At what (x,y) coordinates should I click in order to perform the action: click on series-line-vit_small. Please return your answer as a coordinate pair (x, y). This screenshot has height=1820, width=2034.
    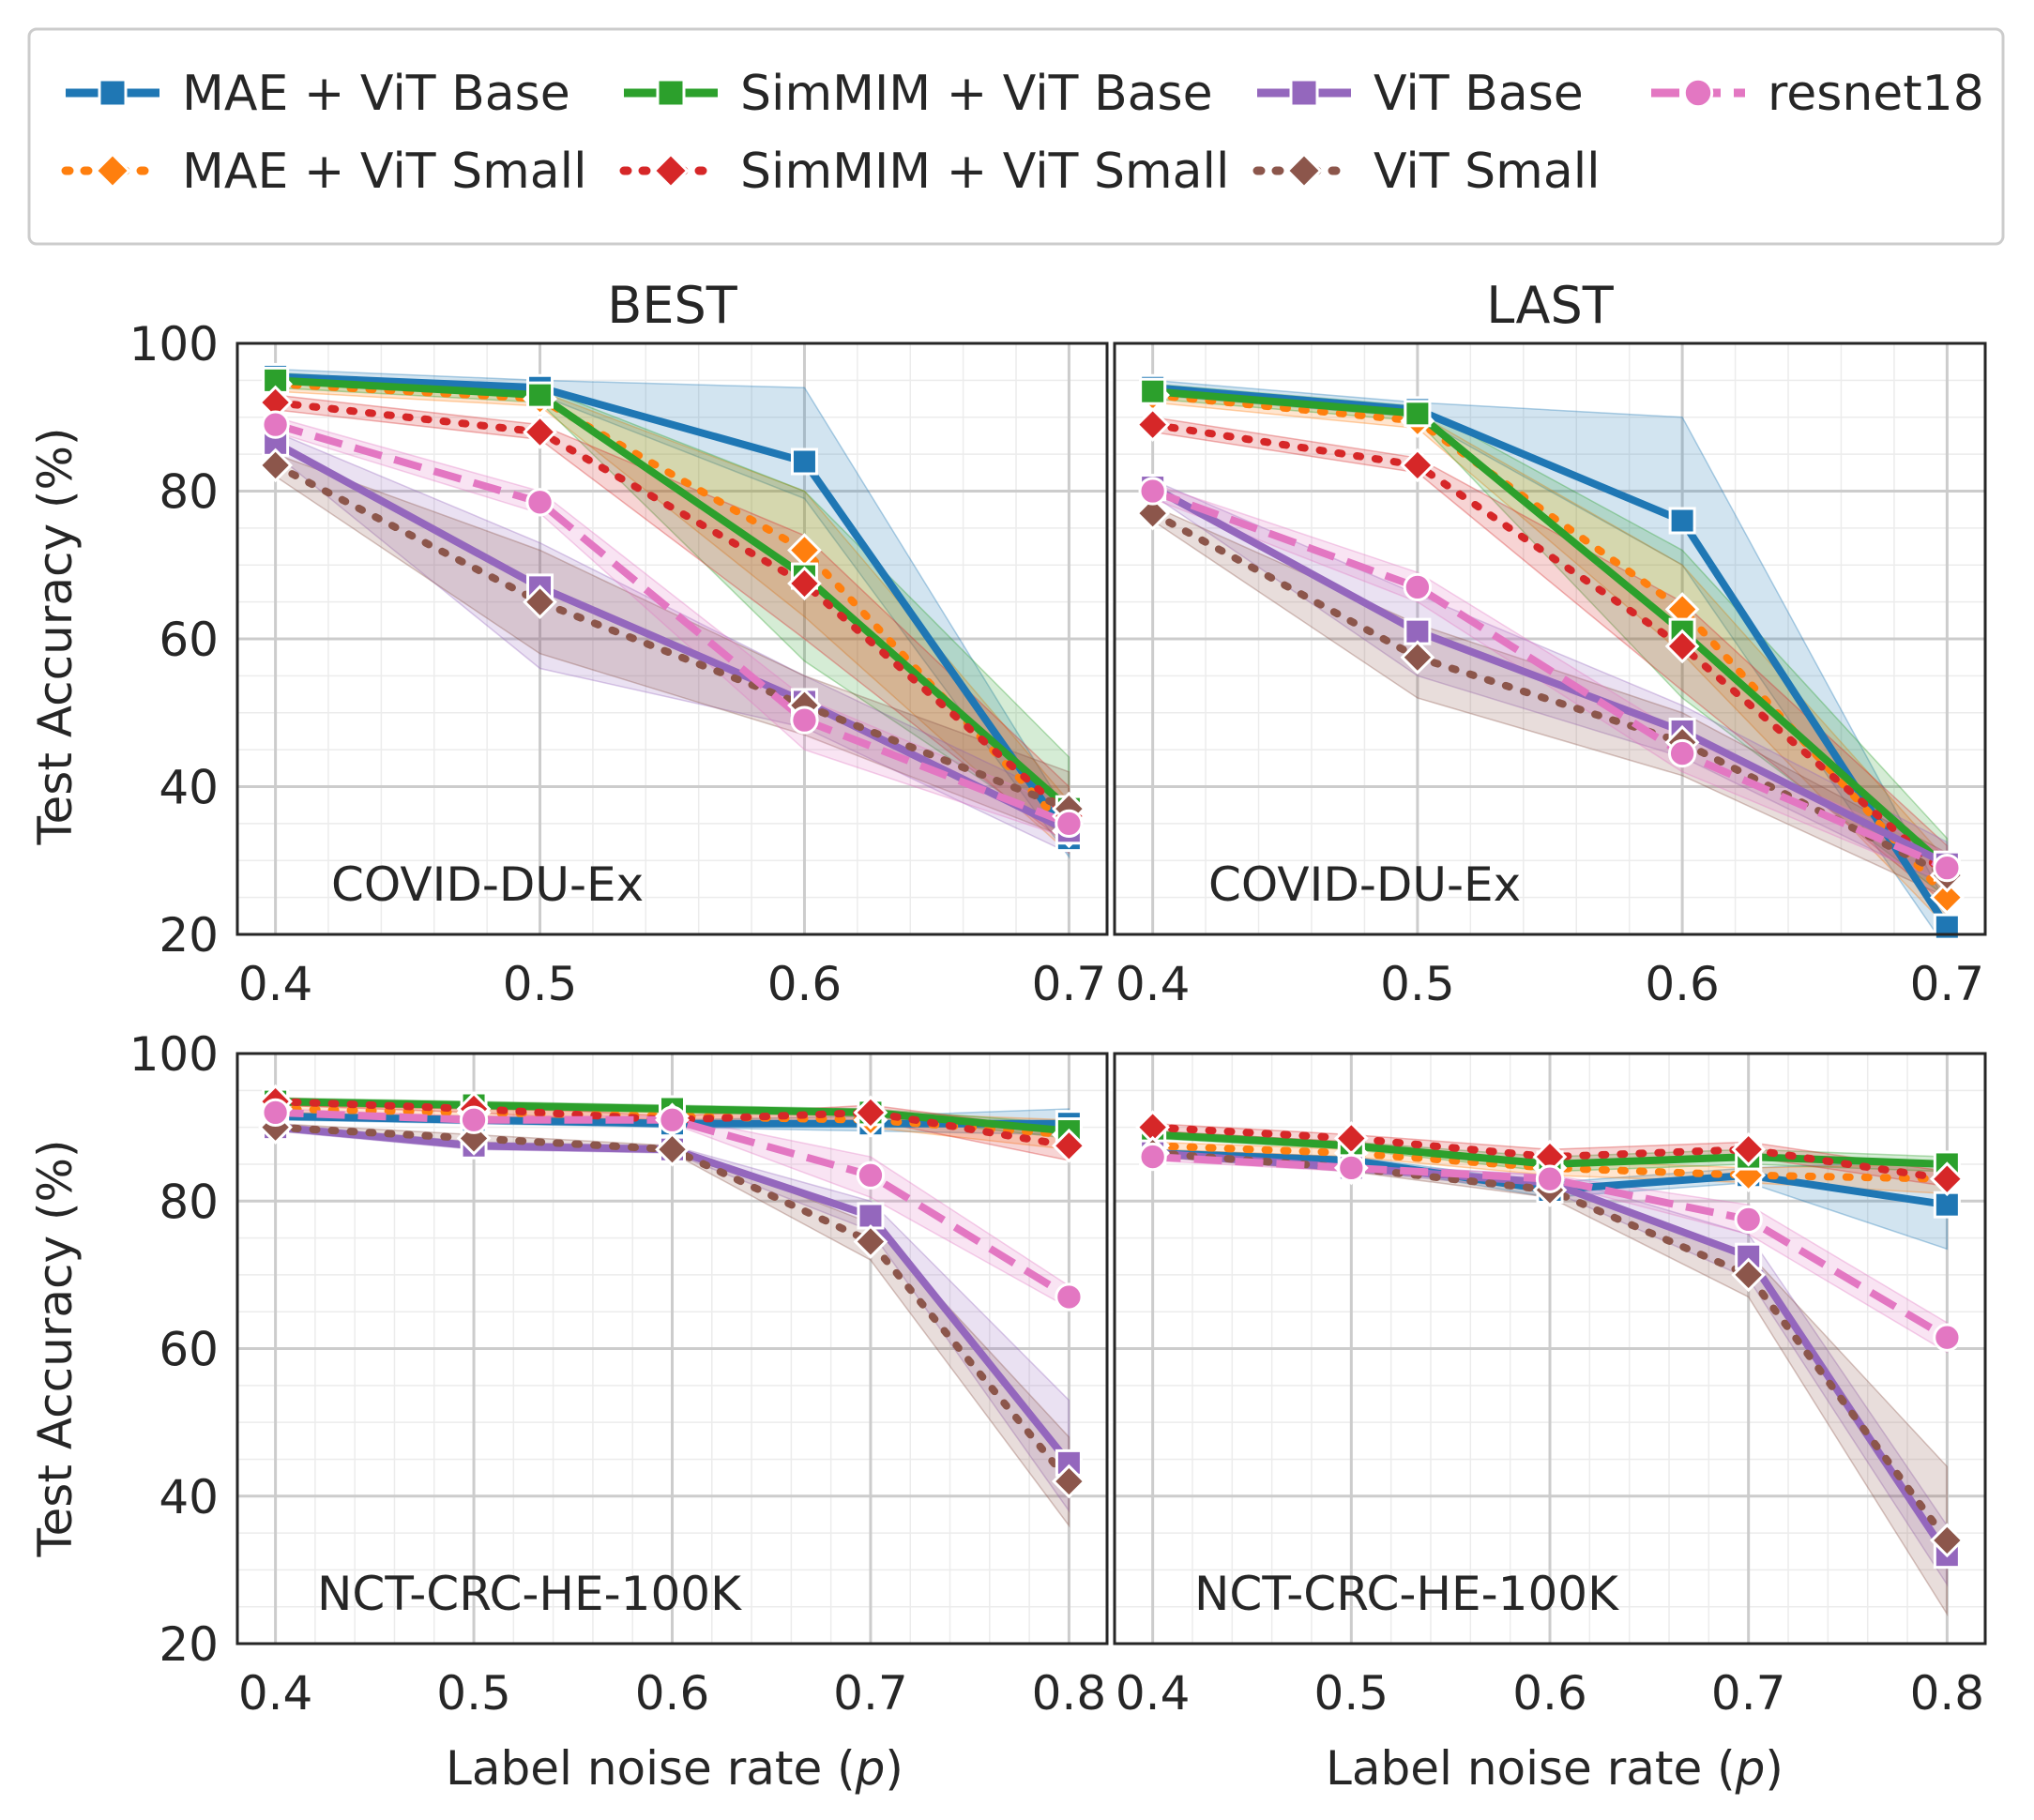
    Looking at the image, I should click on (672, 637).